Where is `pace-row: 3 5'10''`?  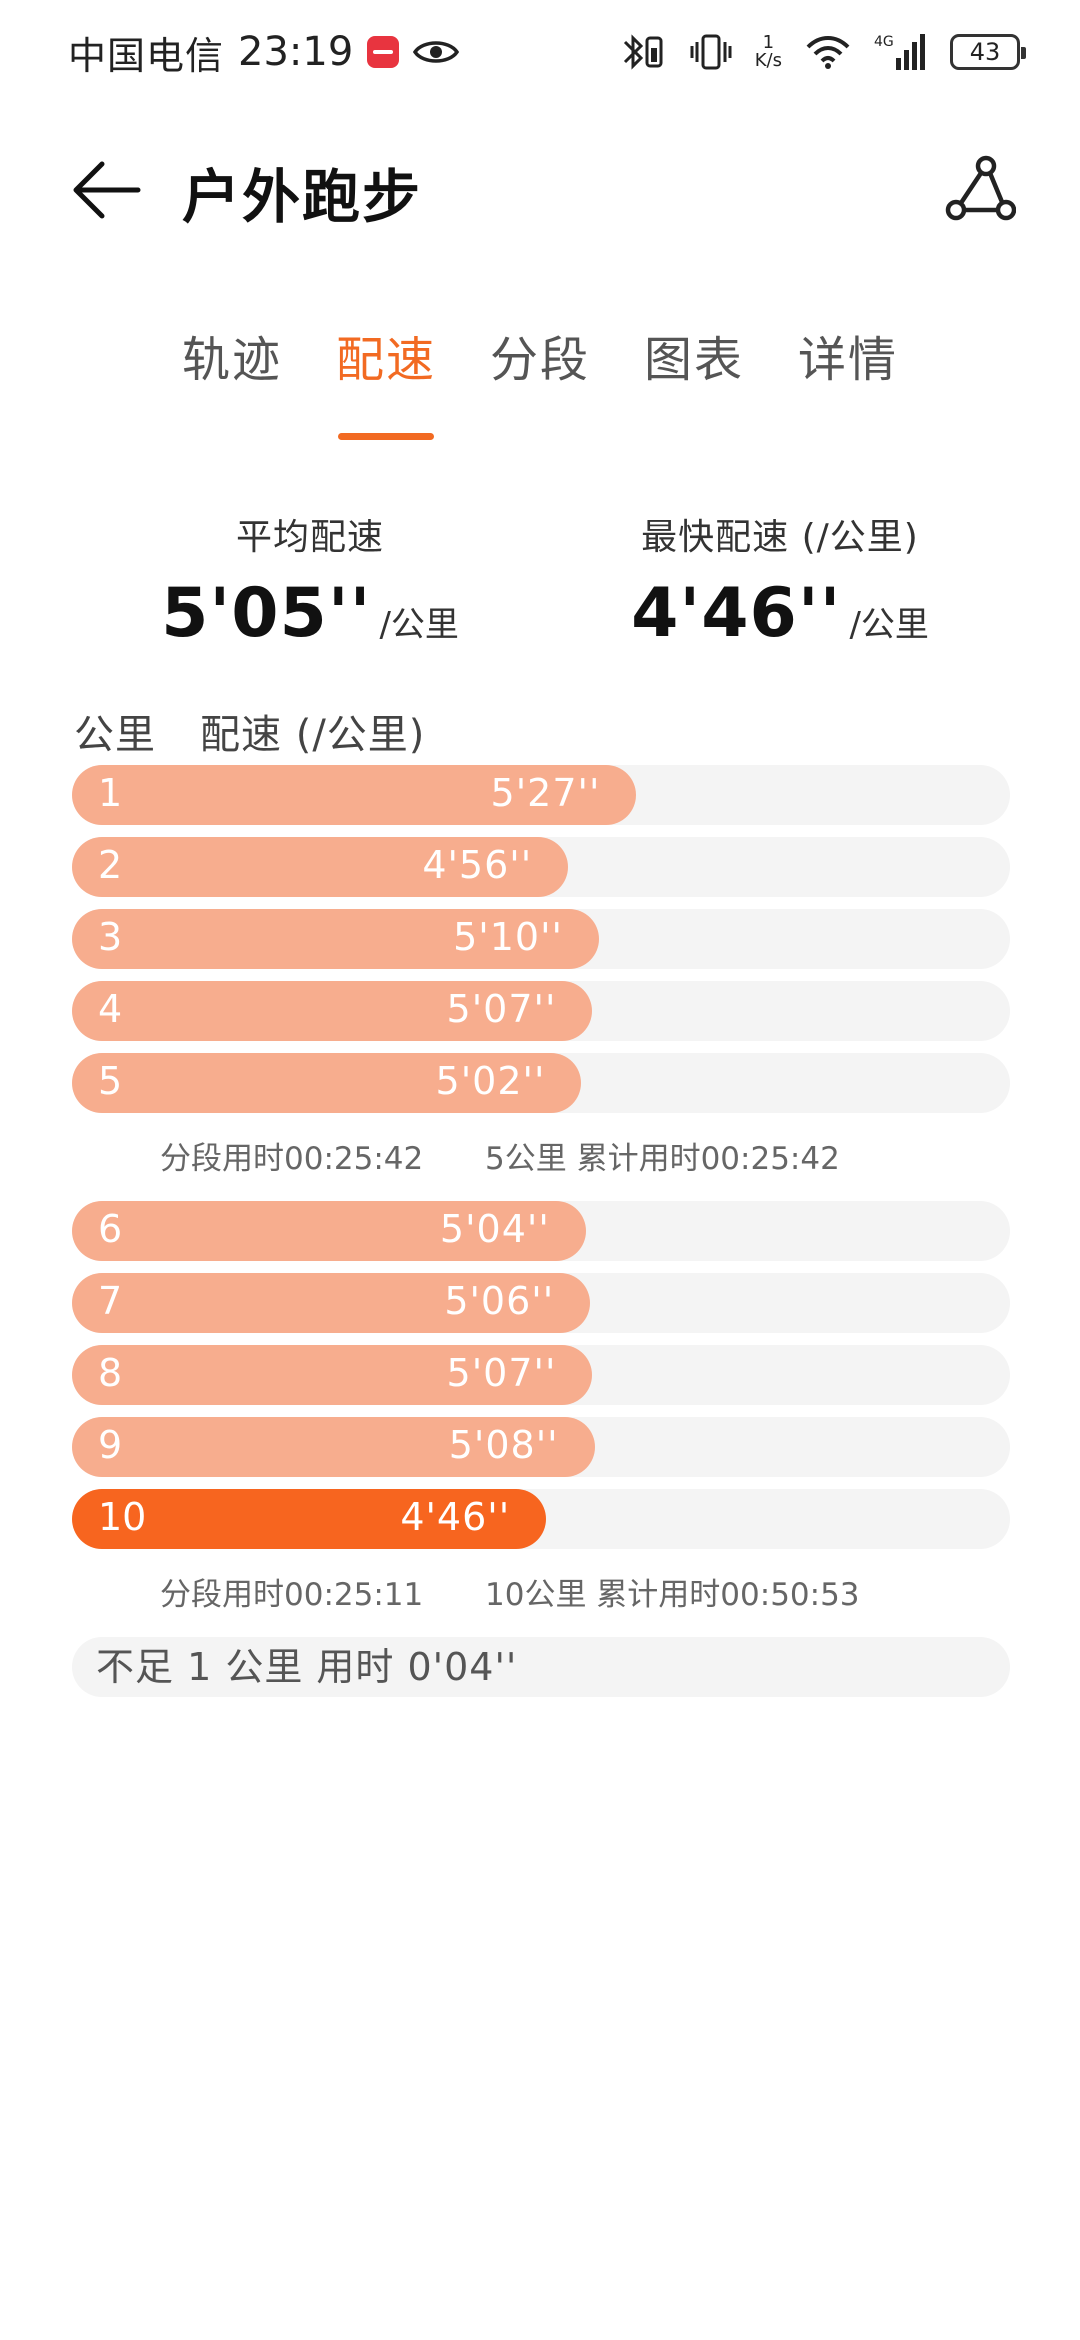
pace-row: 3 5'10'' is located at coordinates (541, 939).